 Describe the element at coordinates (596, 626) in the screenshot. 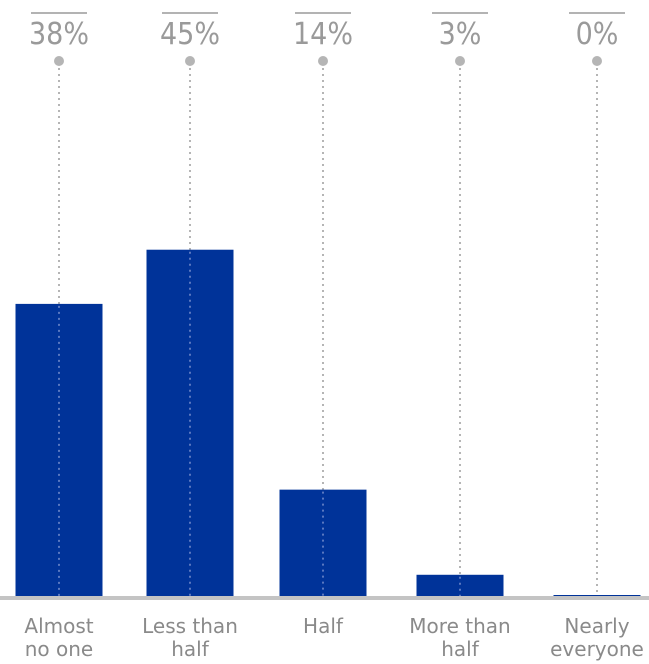

I see `category-label-line: Nearly` at that location.